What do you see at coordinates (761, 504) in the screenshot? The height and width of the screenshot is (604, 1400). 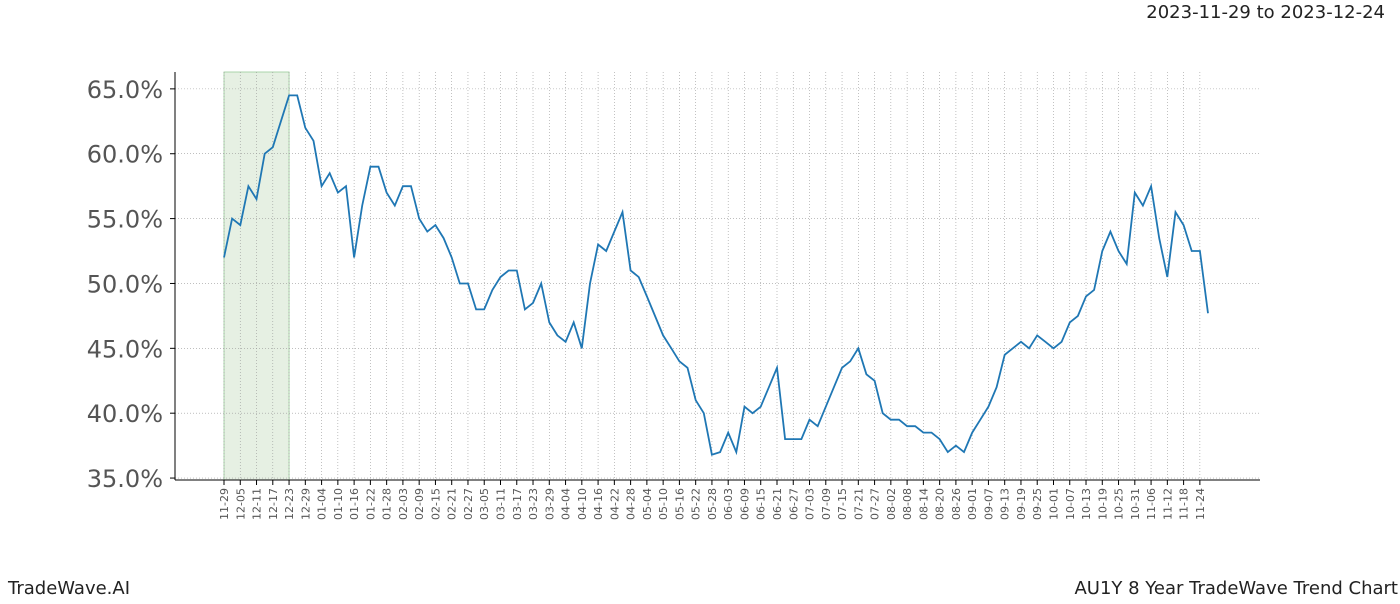 I see `x-tick-label: 06-15` at bounding box center [761, 504].